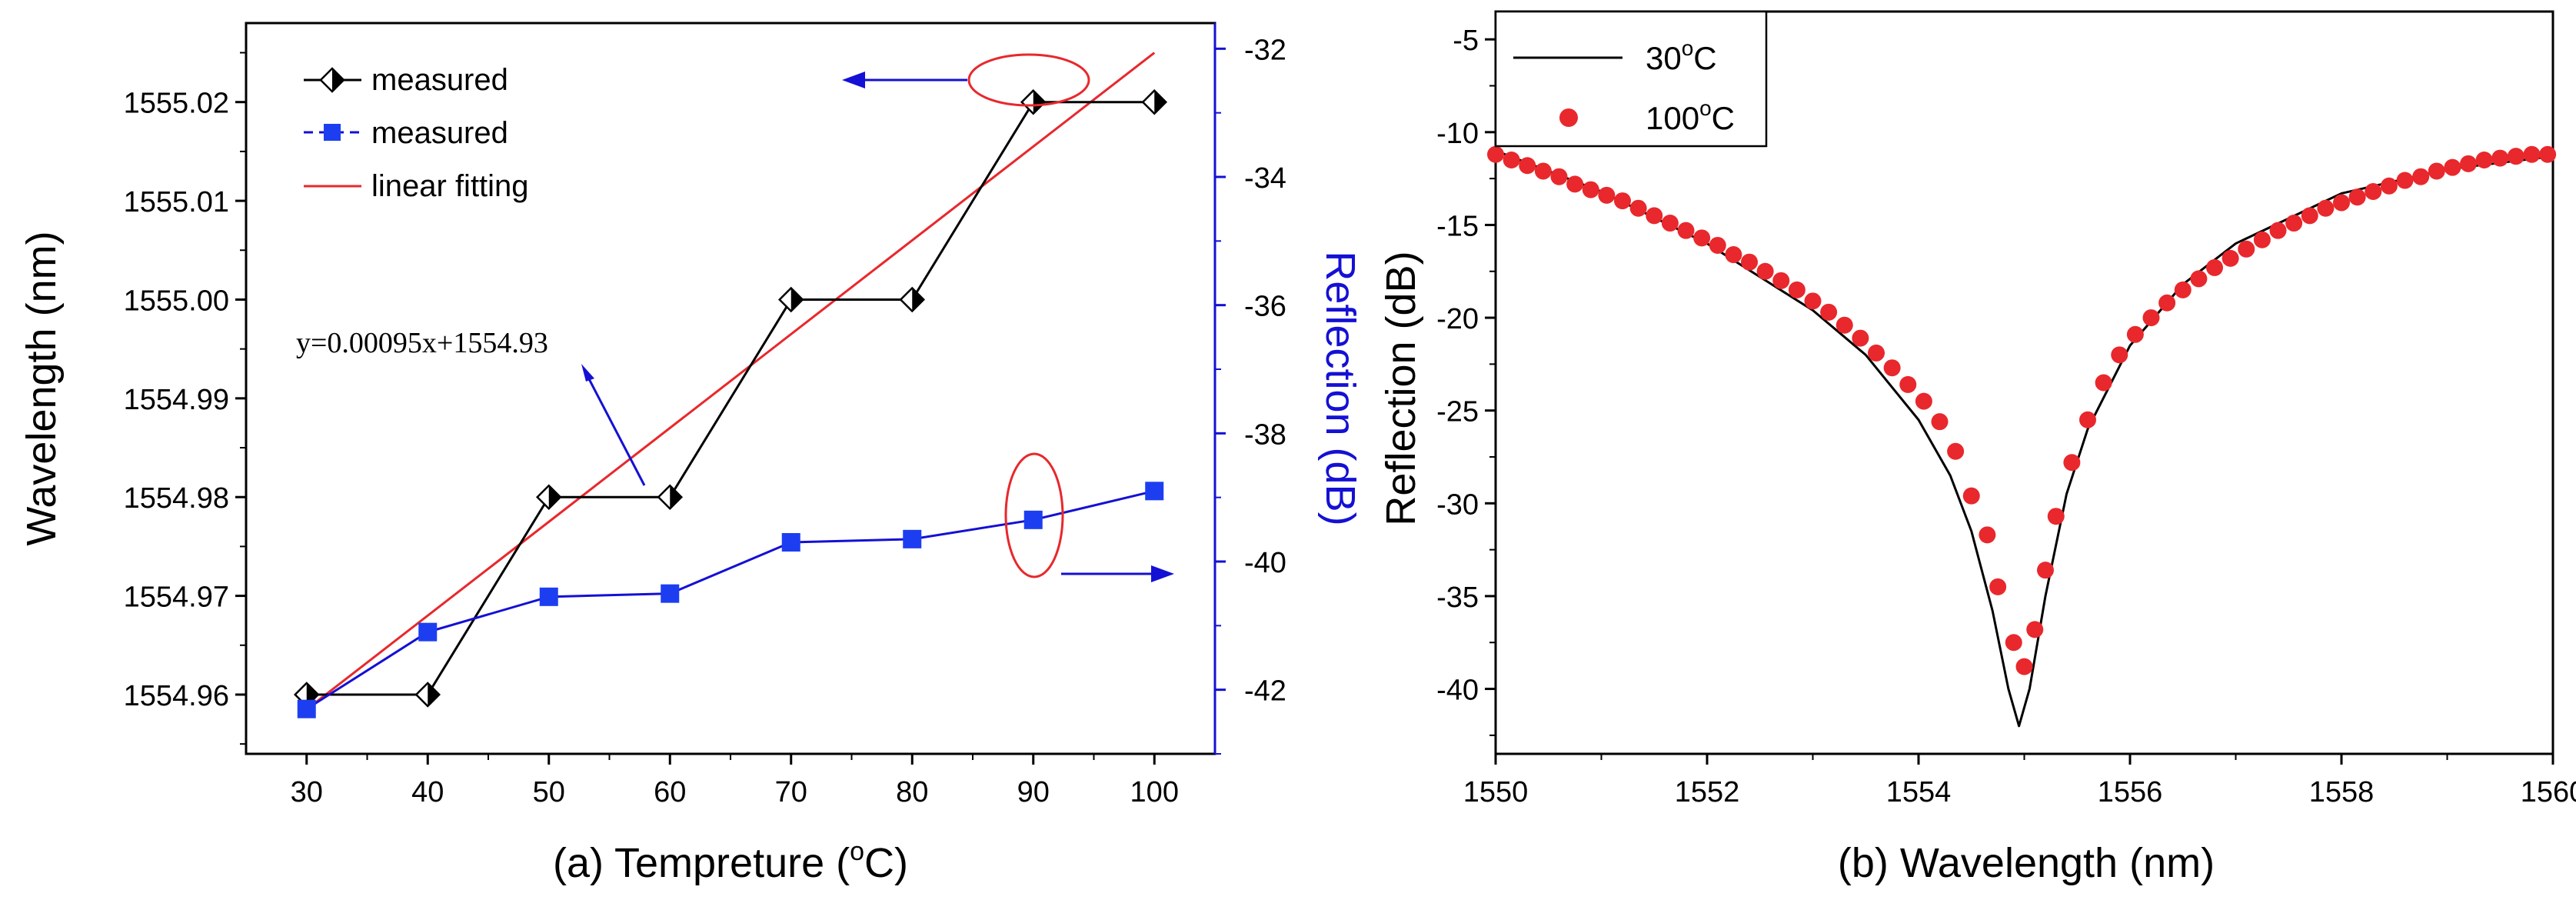 The height and width of the screenshot is (910, 2576). I want to click on panel-b-x-ticks: 1550 1552 1554 1556 1558 1560, so click(2020, 781).